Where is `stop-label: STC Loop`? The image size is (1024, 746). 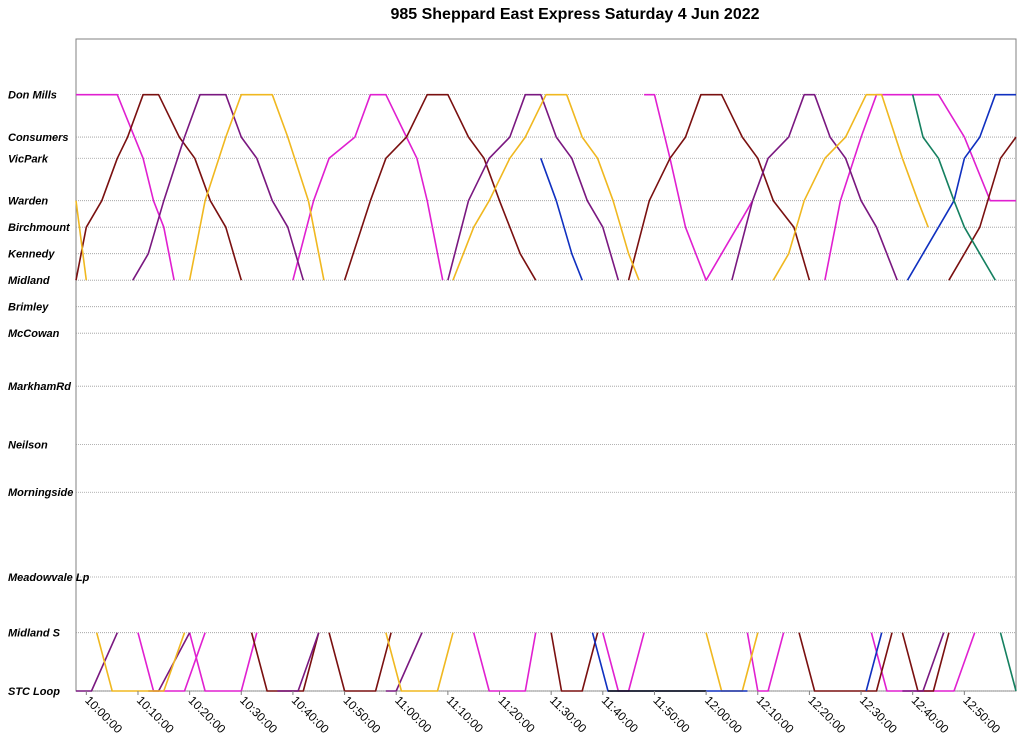 stop-label: STC Loop is located at coordinates (34, 692).